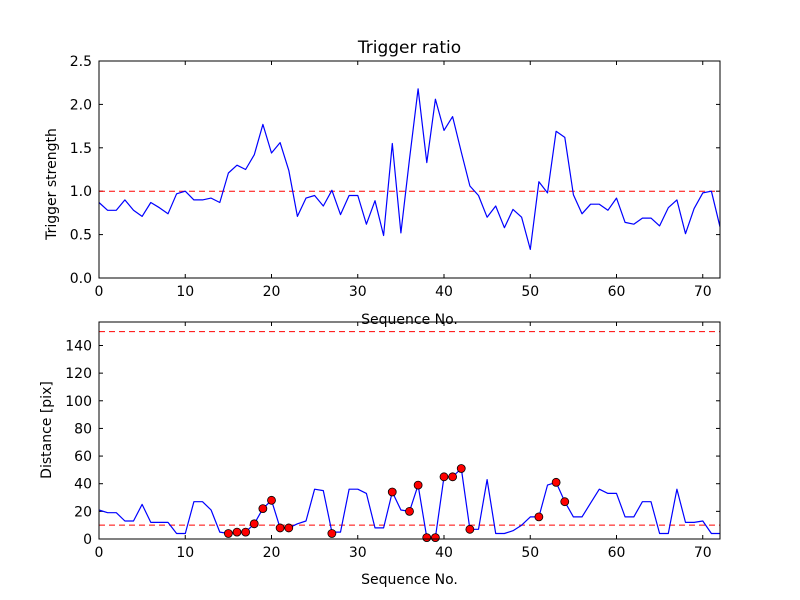 The height and width of the screenshot is (600, 800). What do you see at coordinates (409, 503) in the screenshot?
I see `series-line` at bounding box center [409, 503].